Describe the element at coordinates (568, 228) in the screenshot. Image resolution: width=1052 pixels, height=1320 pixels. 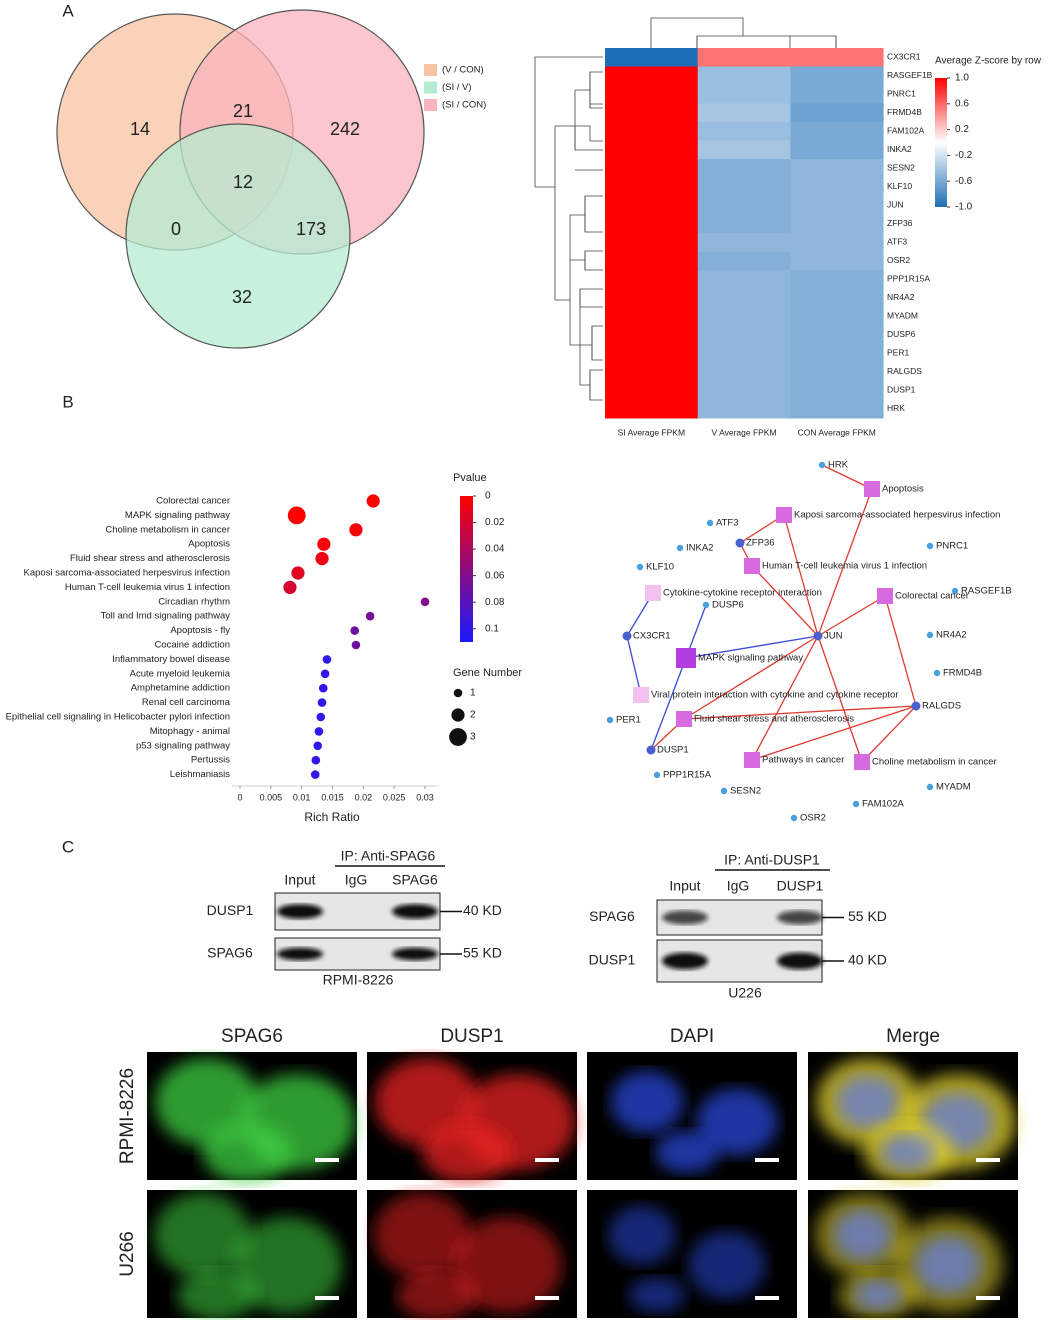
I see `row-dendrogram` at that location.